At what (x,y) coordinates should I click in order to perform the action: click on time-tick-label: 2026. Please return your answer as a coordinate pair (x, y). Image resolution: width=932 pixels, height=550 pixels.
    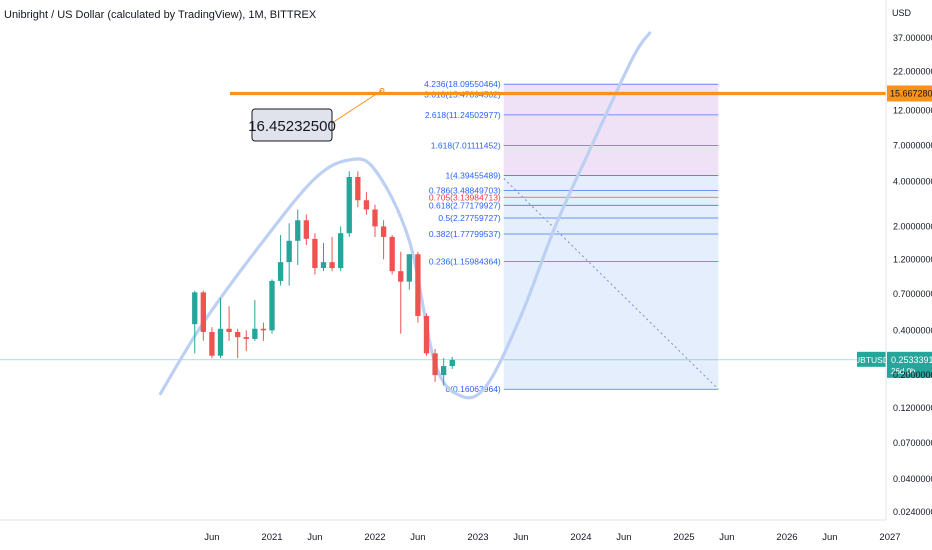
    Looking at the image, I should click on (786, 537).